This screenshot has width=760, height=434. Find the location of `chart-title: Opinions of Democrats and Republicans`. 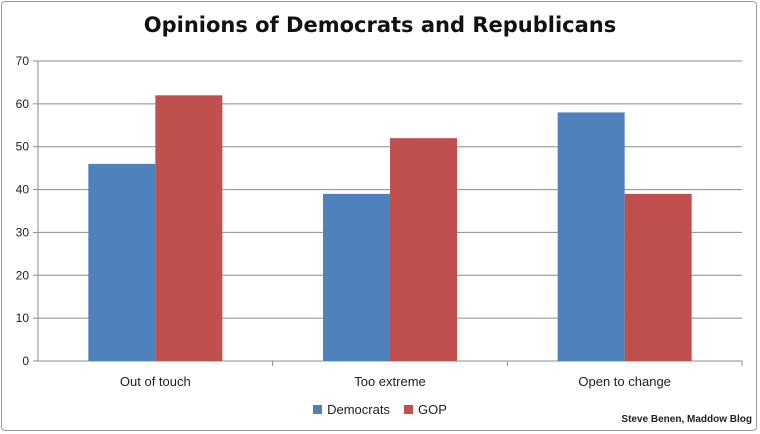

chart-title: Opinions of Democrats and Republicans is located at coordinates (380, 25).